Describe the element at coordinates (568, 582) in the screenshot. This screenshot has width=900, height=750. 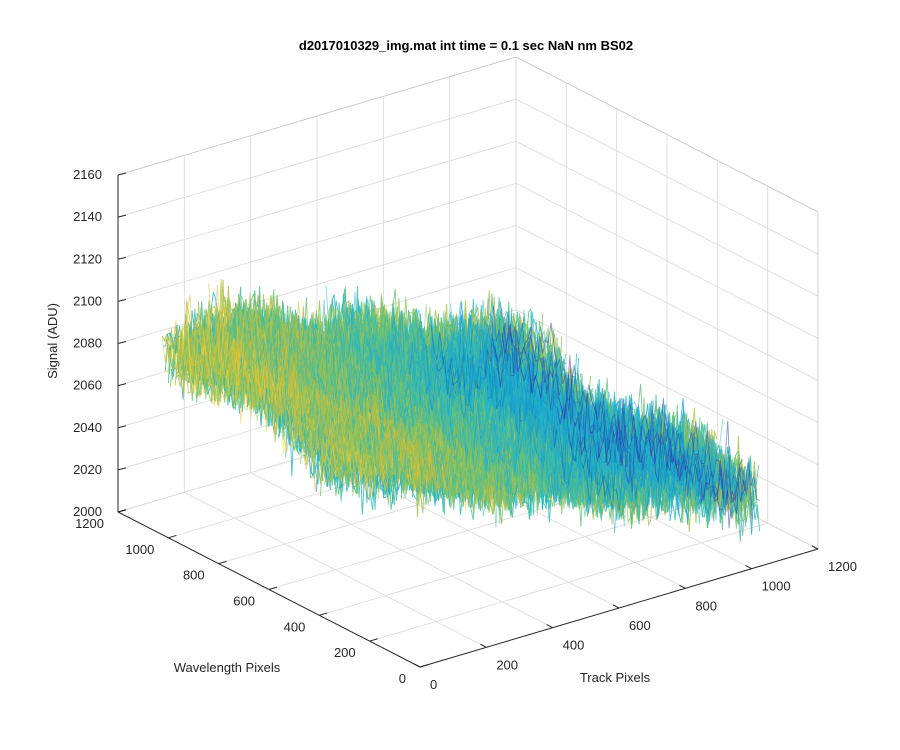
I see `floor-grid-y` at that location.